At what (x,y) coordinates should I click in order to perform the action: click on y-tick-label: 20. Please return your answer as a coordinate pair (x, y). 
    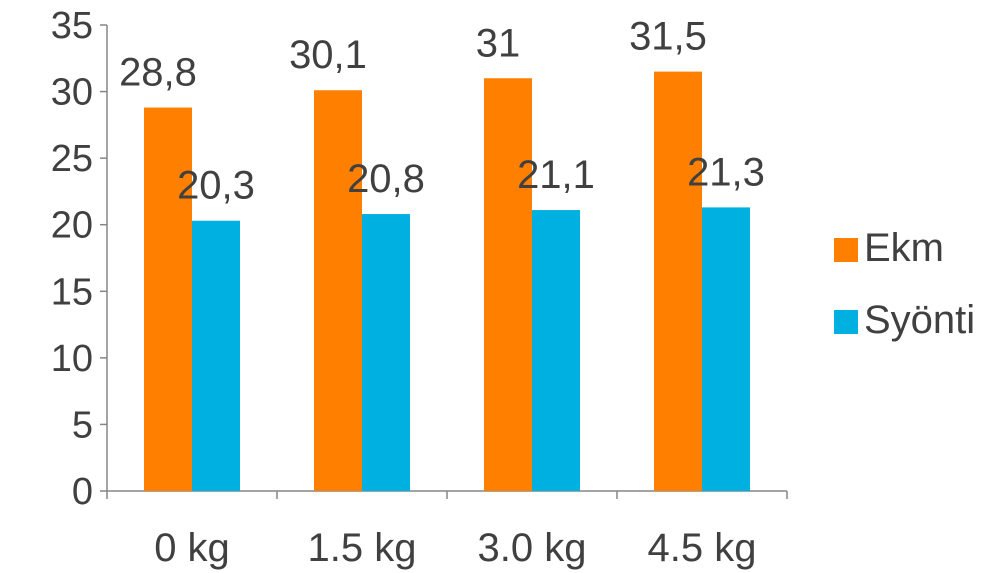
    Looking at the image, I should click on (72, 226).